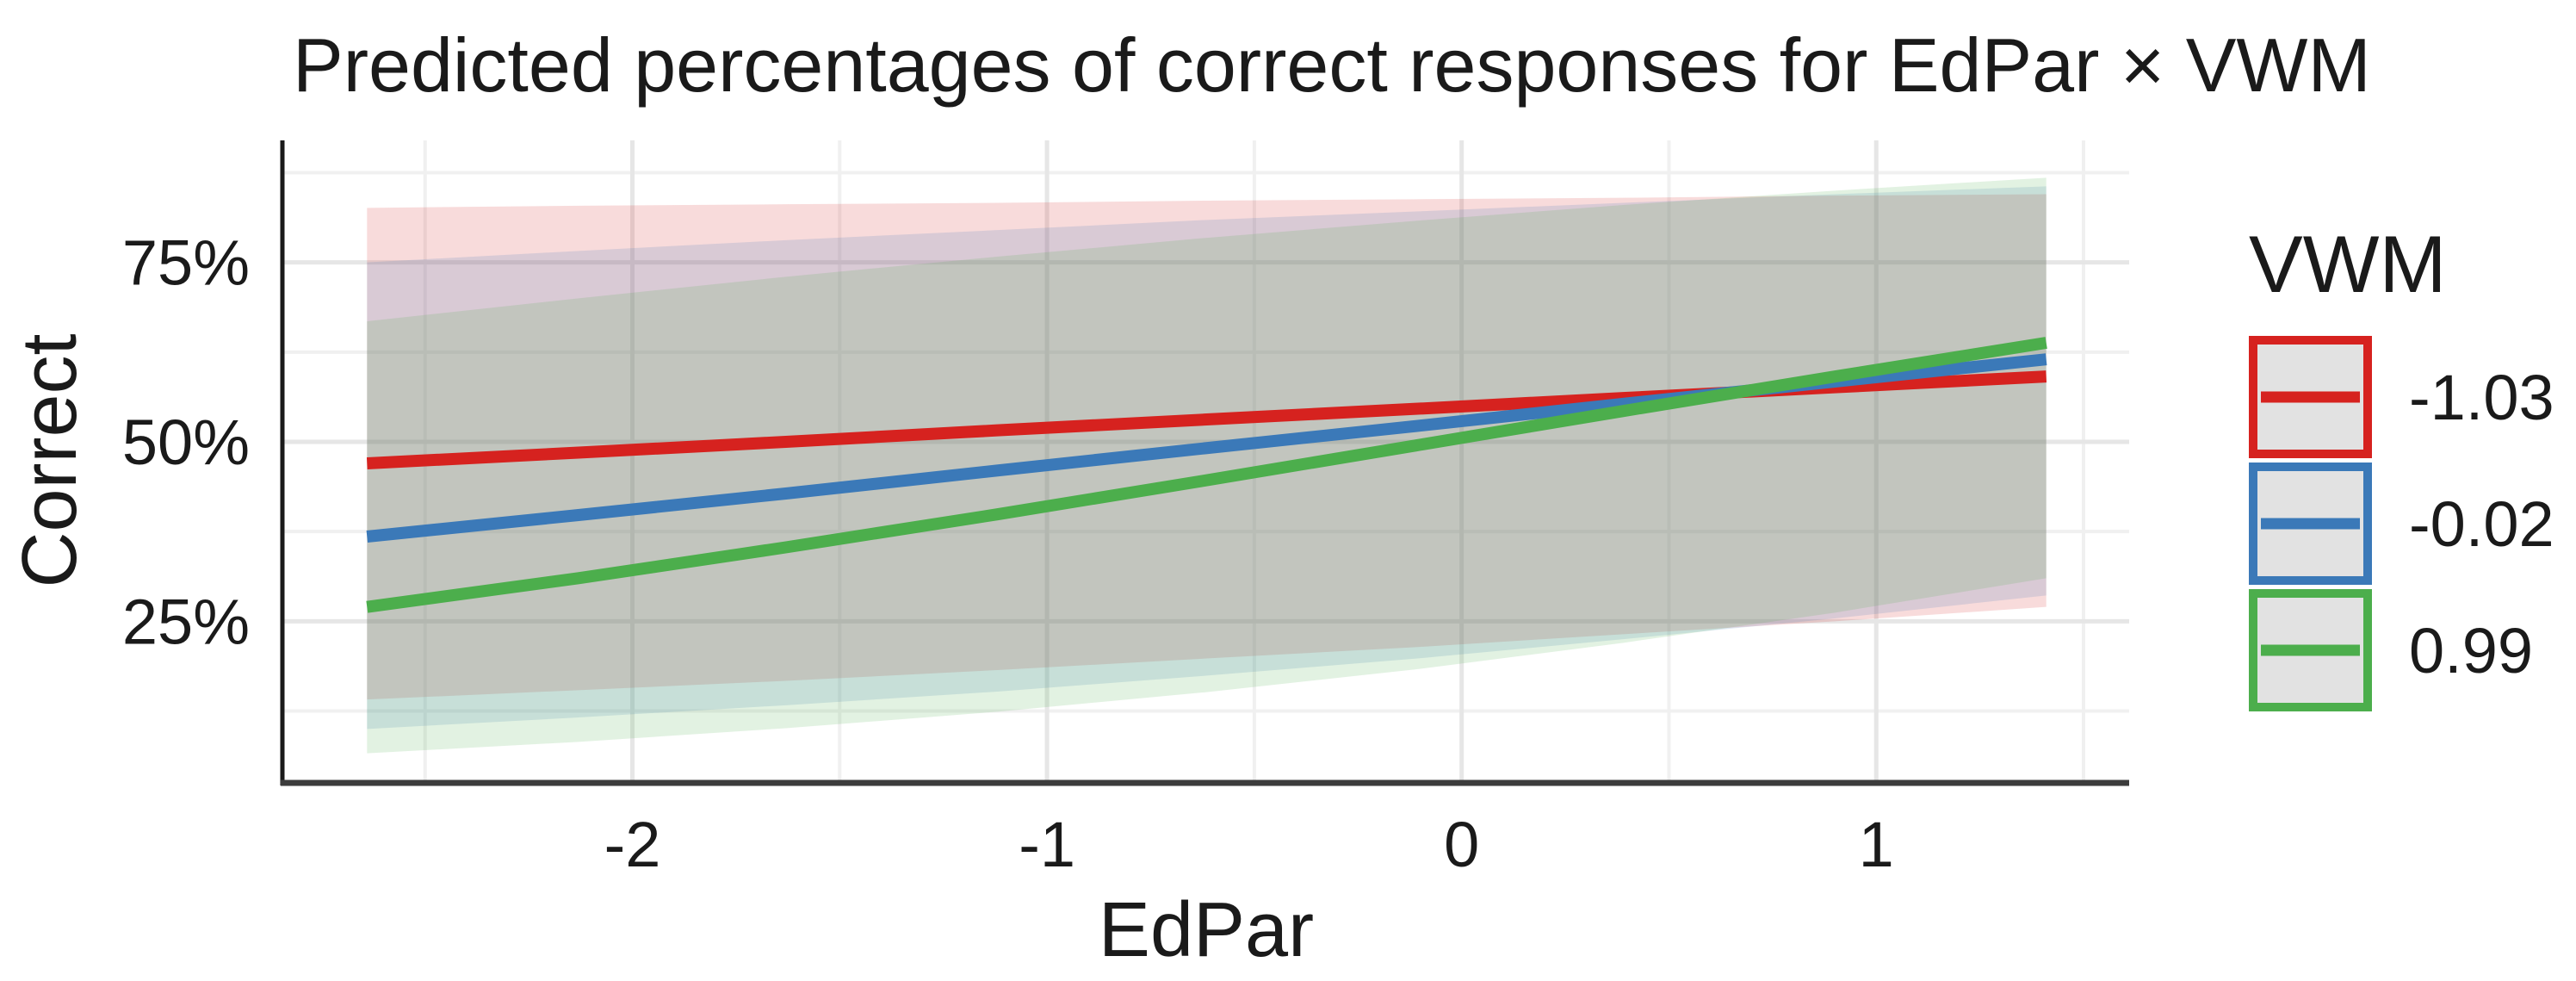 The height and width of the screenshot is (981, 2576). What do you see at coordinates (2482, 397) in the screenshot?
I see `legend-label: -1.03` at bounding box center [2482, 397].